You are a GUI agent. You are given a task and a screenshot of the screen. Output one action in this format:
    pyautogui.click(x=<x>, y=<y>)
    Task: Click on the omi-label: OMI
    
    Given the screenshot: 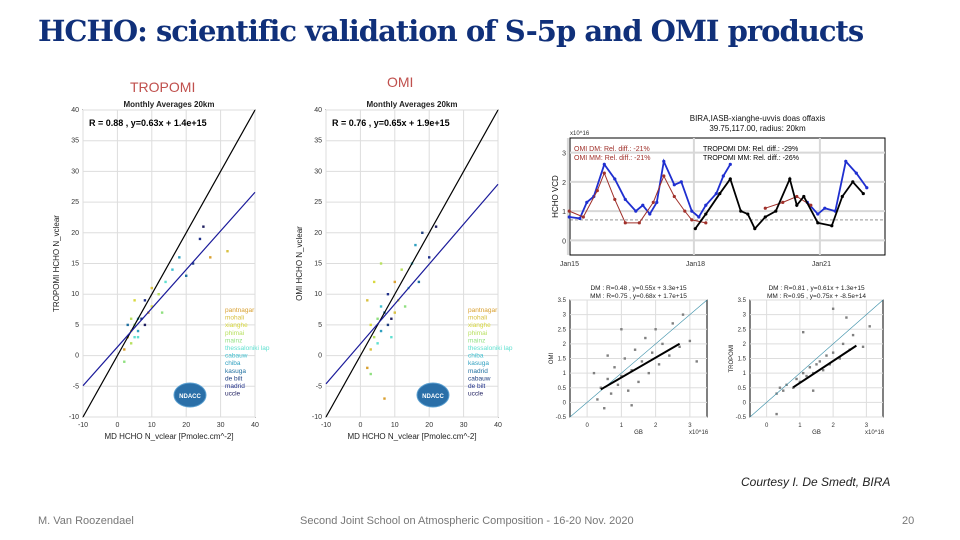 What is the action you would take?
    pyautogui.click(x=400, y=82)
    